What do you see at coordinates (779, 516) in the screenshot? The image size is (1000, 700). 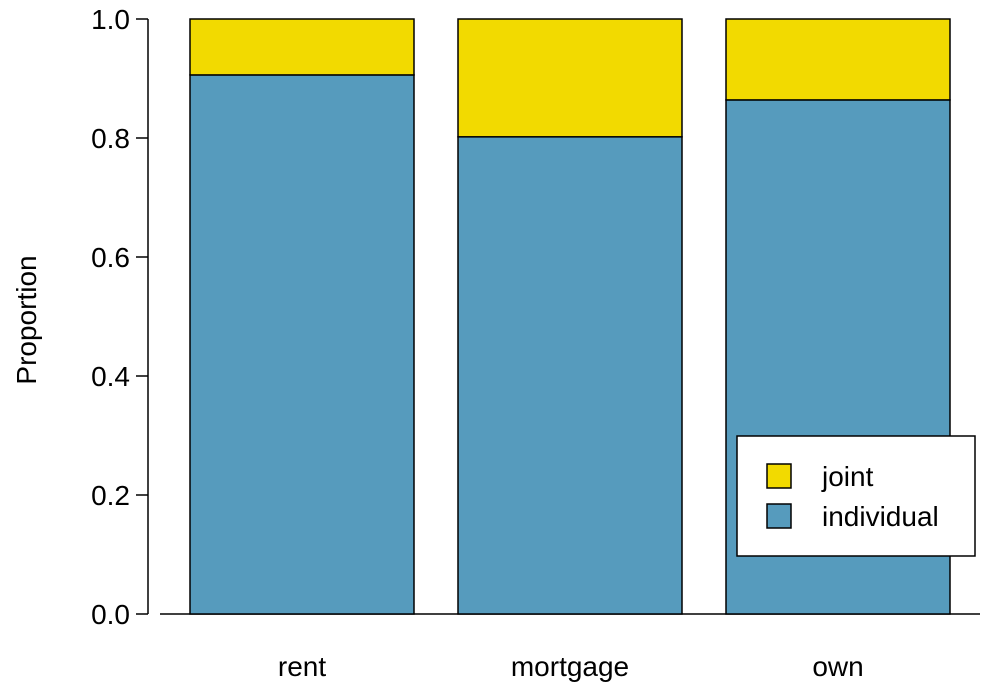 I see `legend-swatch-individual` at bounding box center [779, 516].